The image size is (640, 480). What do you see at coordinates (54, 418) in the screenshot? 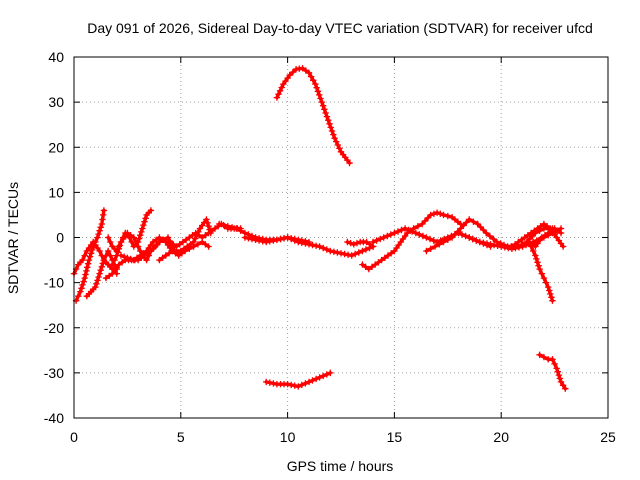
I see `y-tick-label: -40` at bounding box center [54, 418].